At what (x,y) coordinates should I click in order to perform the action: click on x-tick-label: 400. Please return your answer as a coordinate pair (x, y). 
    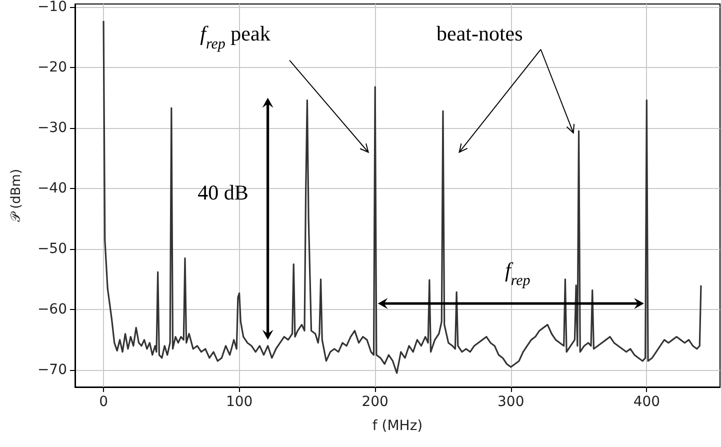
    Looking at the image, I should click on (646, 402).